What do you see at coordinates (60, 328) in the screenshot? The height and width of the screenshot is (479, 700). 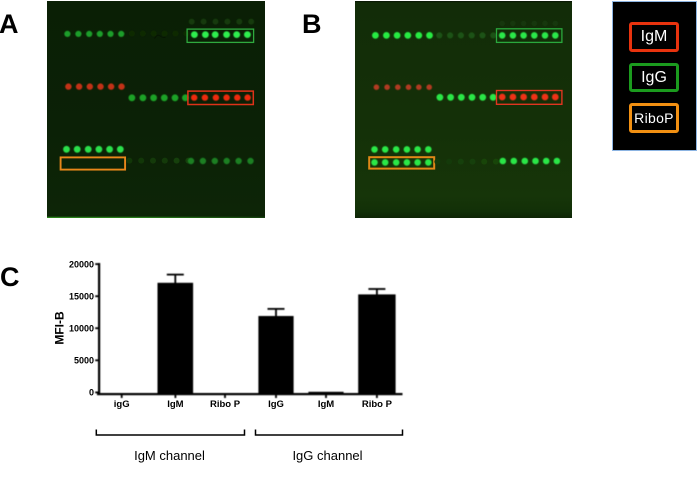 I see `svg-text: MFI-B` at bounding box center [60, 328].